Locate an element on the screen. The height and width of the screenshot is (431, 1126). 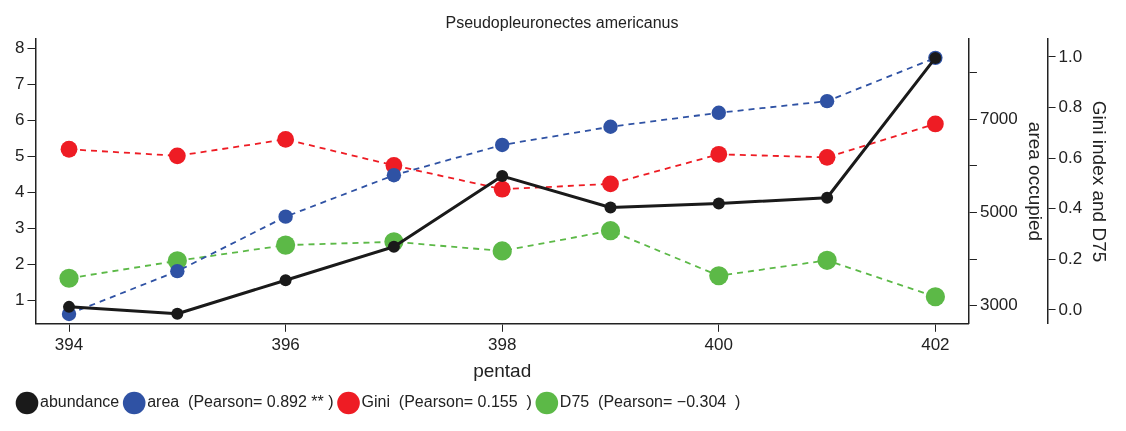
y2-axis-title: area occupied is located at coordinates (1035, 181).